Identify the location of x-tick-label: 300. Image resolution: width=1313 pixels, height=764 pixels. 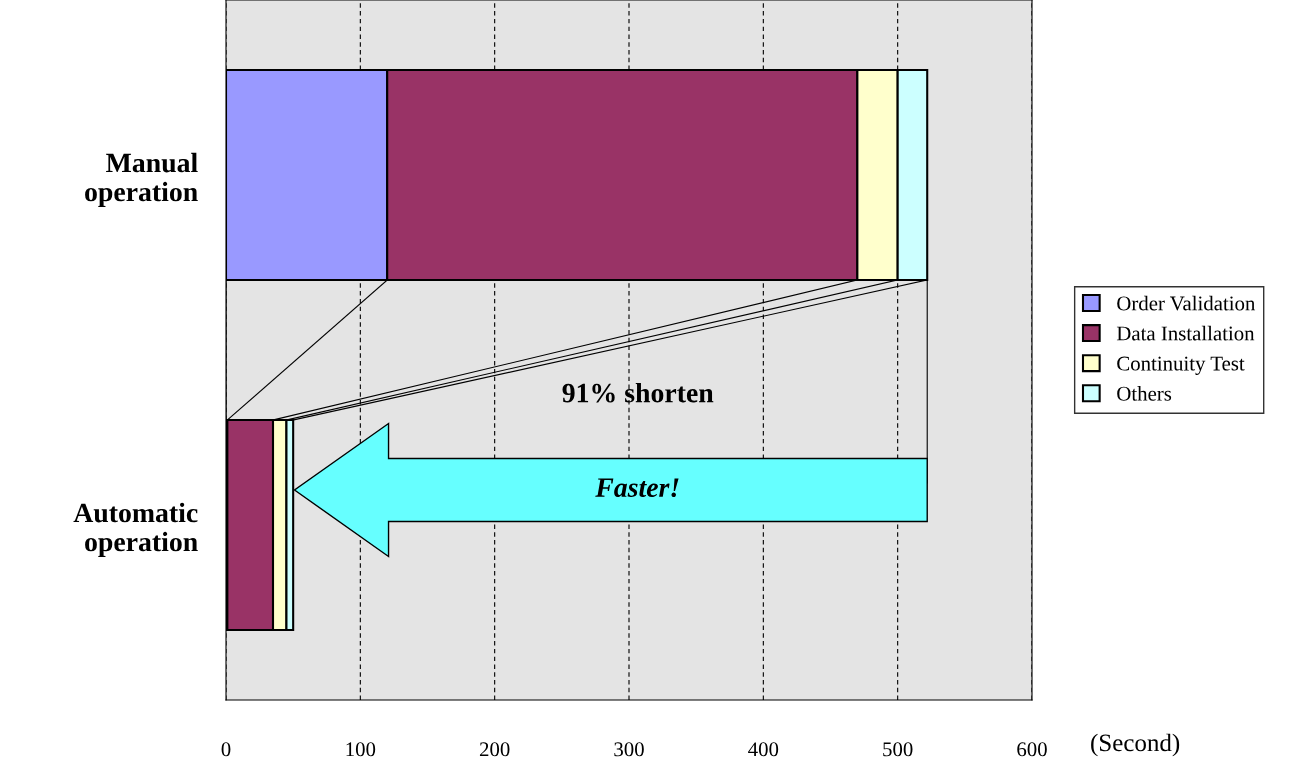
(629, 749).